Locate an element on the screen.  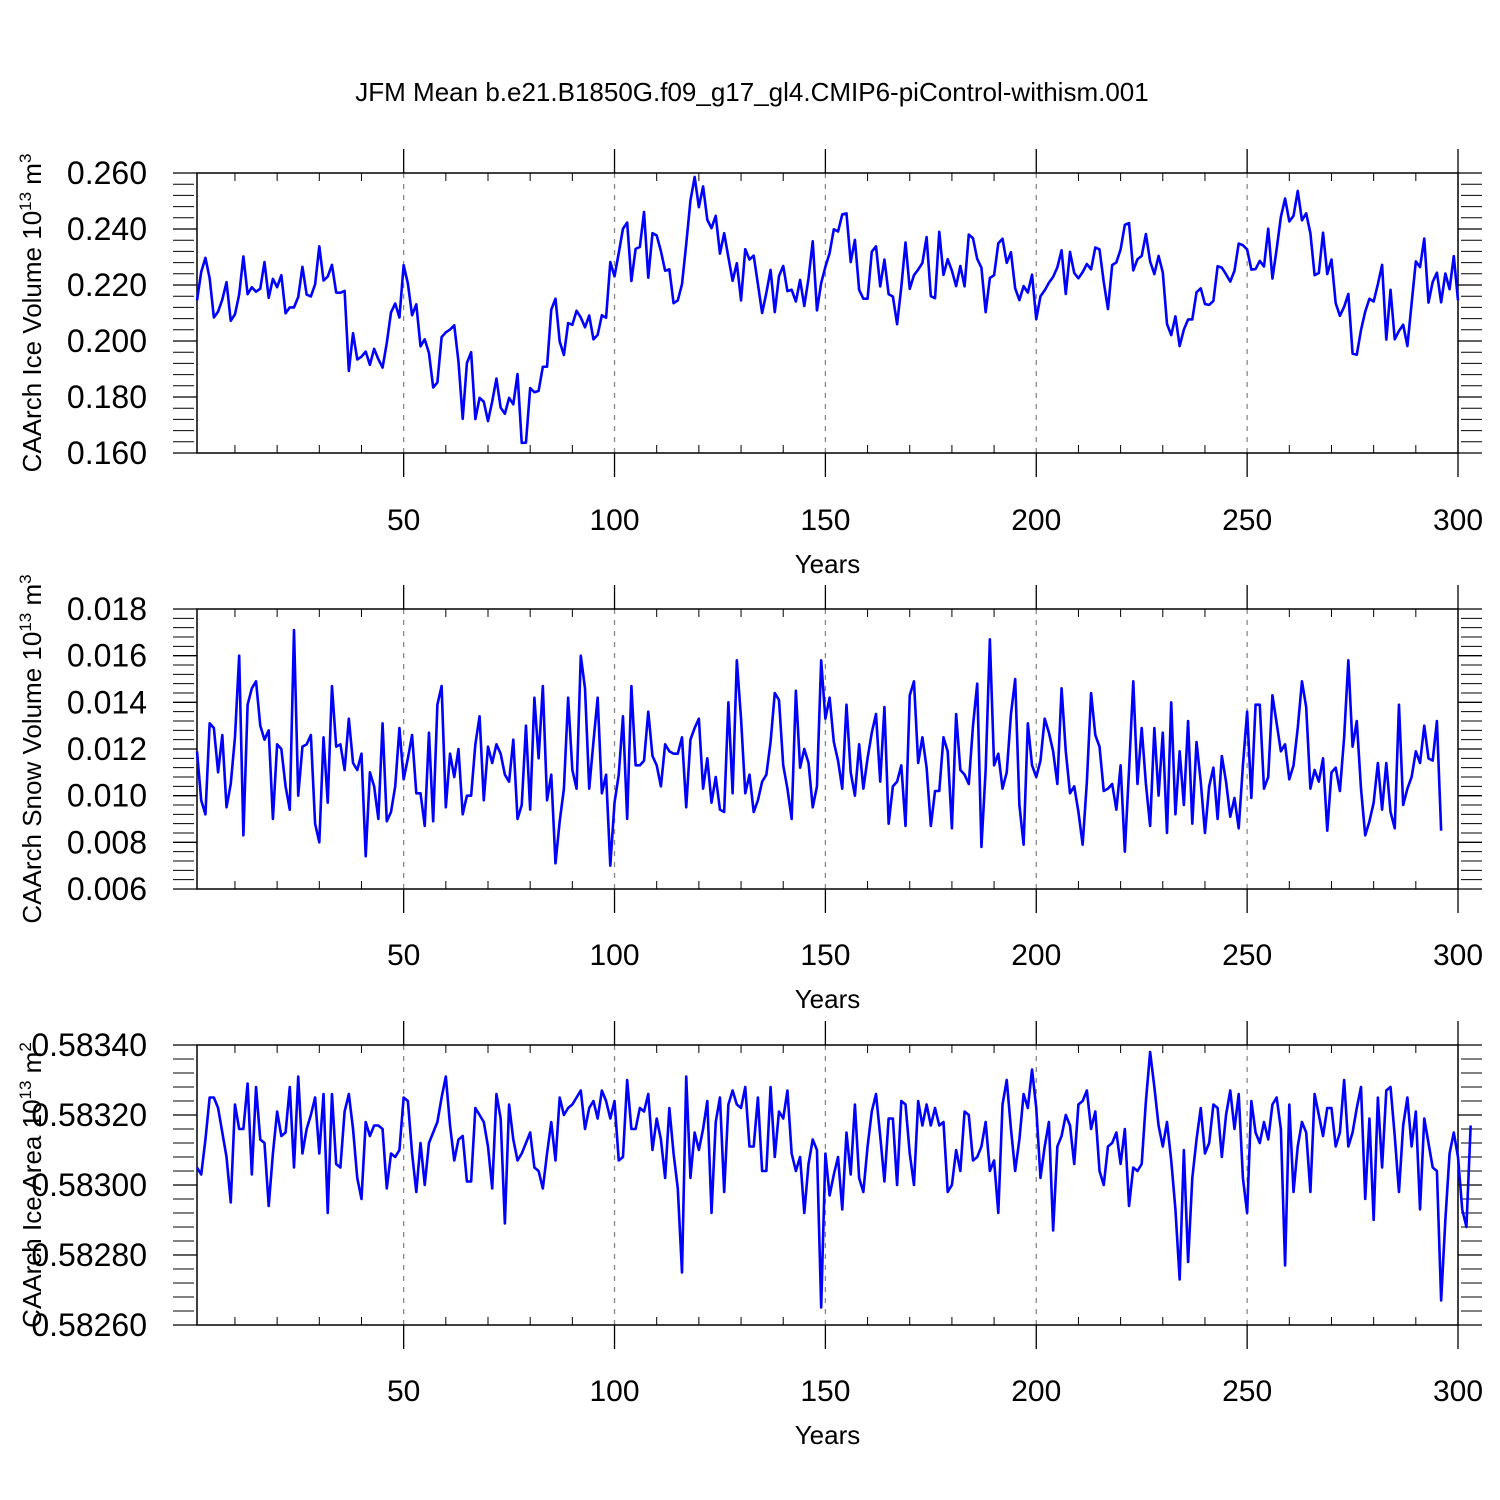
y-tick-label: 0.58320 is located at coordinates (89, 1115).